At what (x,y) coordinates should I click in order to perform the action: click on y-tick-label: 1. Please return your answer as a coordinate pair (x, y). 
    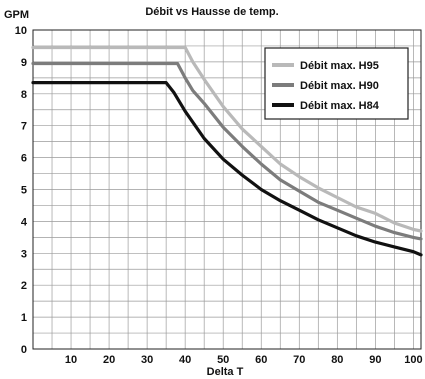
    Looking at the image, I should click on (24, 318).